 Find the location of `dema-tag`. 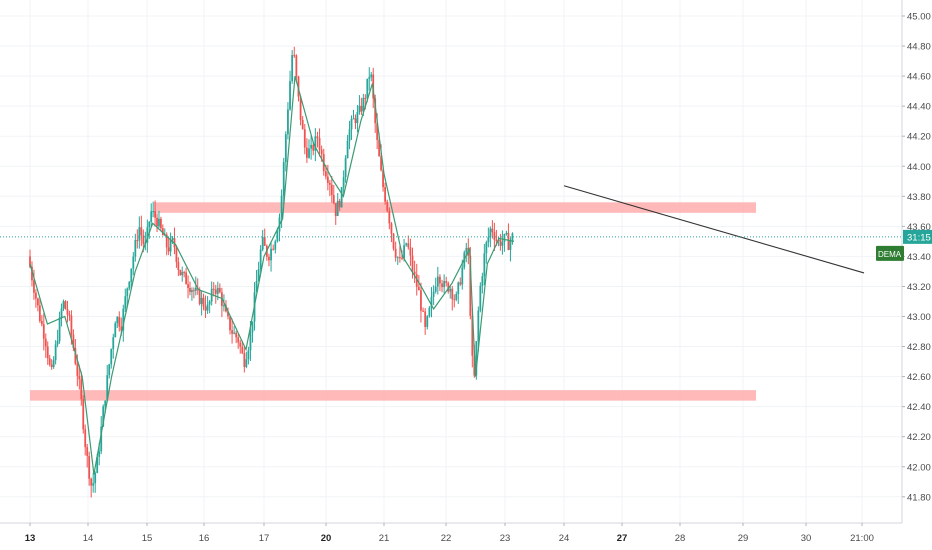

dema-tag is located at coordinates (890, 253).